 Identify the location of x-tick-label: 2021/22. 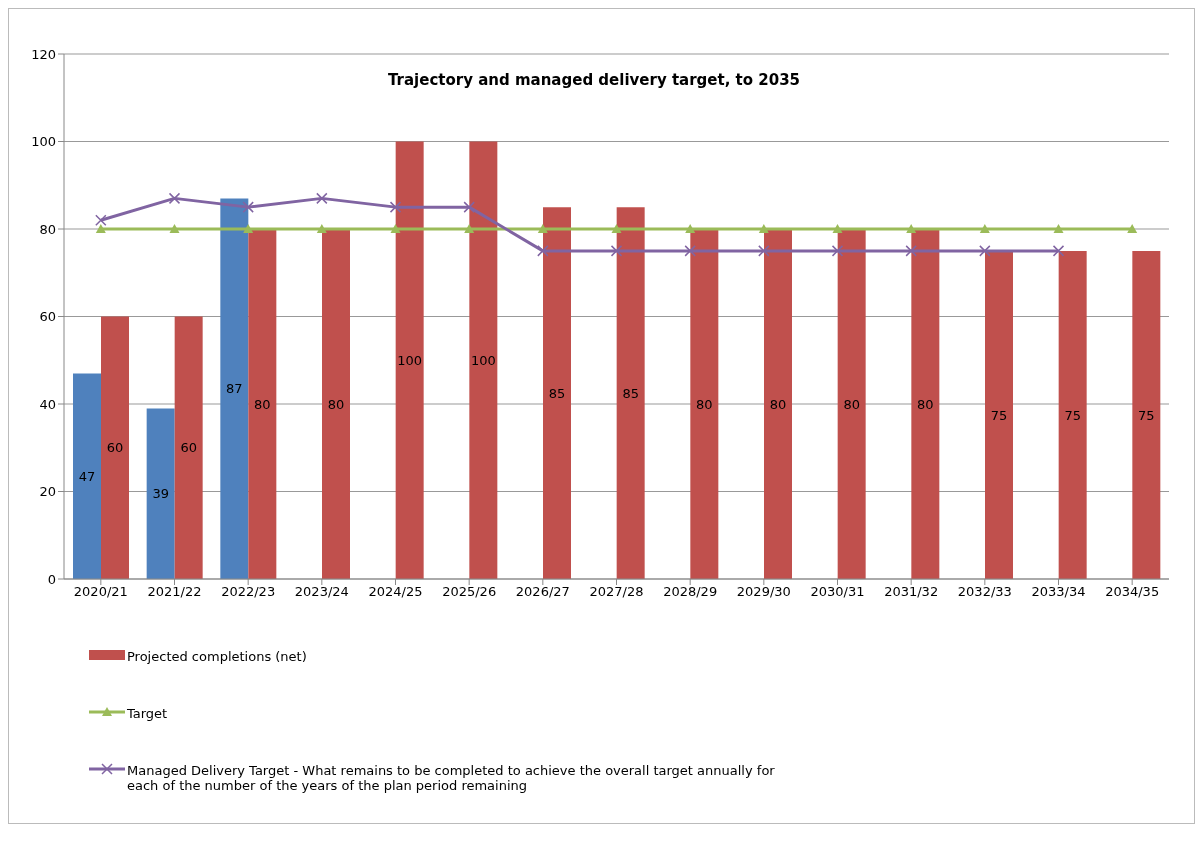
(174, 592).